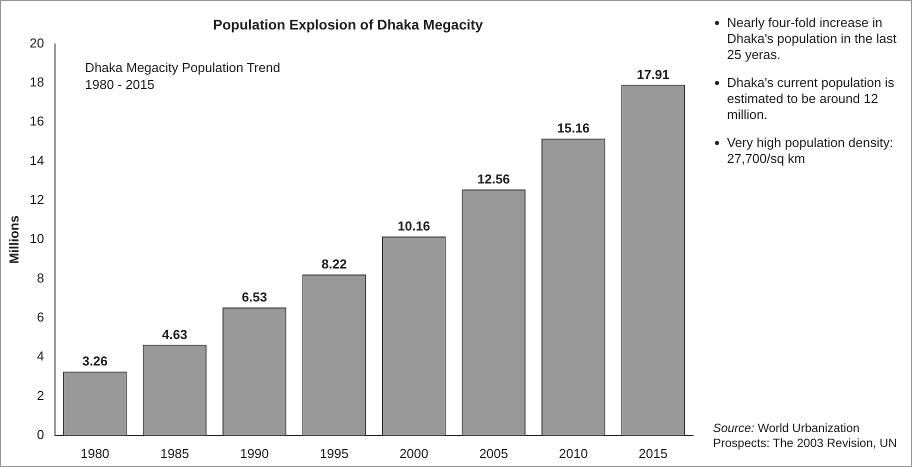  Describe the element at coordinates (493, 453) in the screenshot. I see `x-tick-label: 2005` at that location.